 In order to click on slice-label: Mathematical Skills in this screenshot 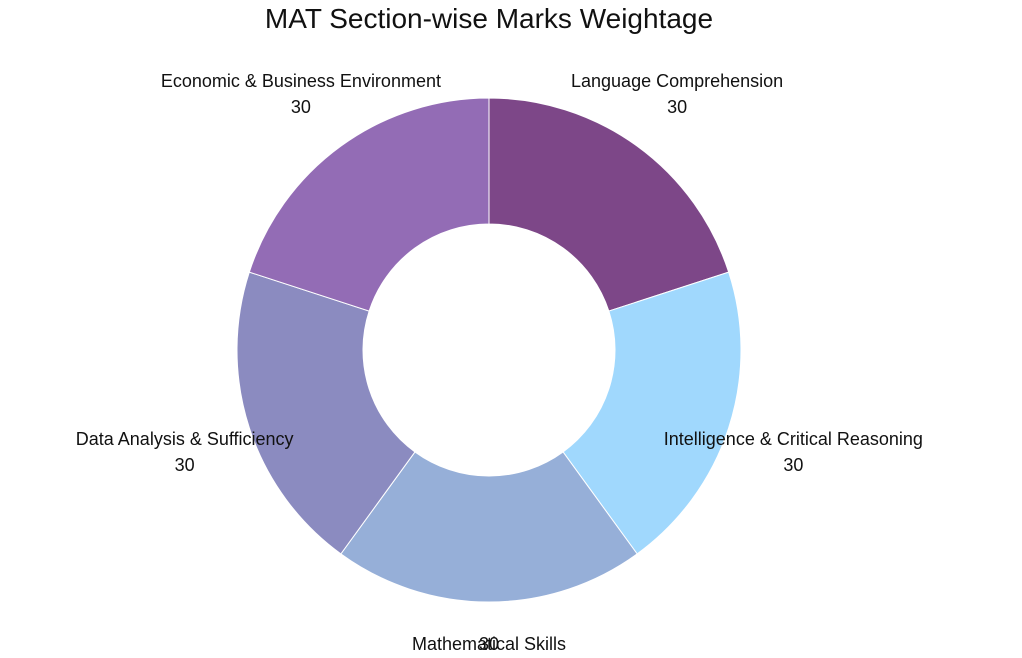, I will do `click(489, 644)`.